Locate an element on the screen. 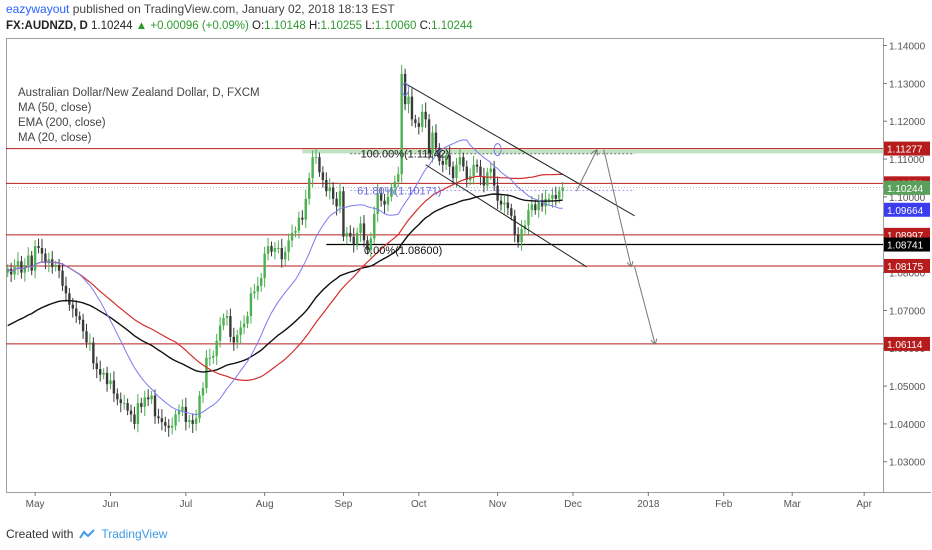  x-tick-label: Feb is located at coordinates (724, 504).